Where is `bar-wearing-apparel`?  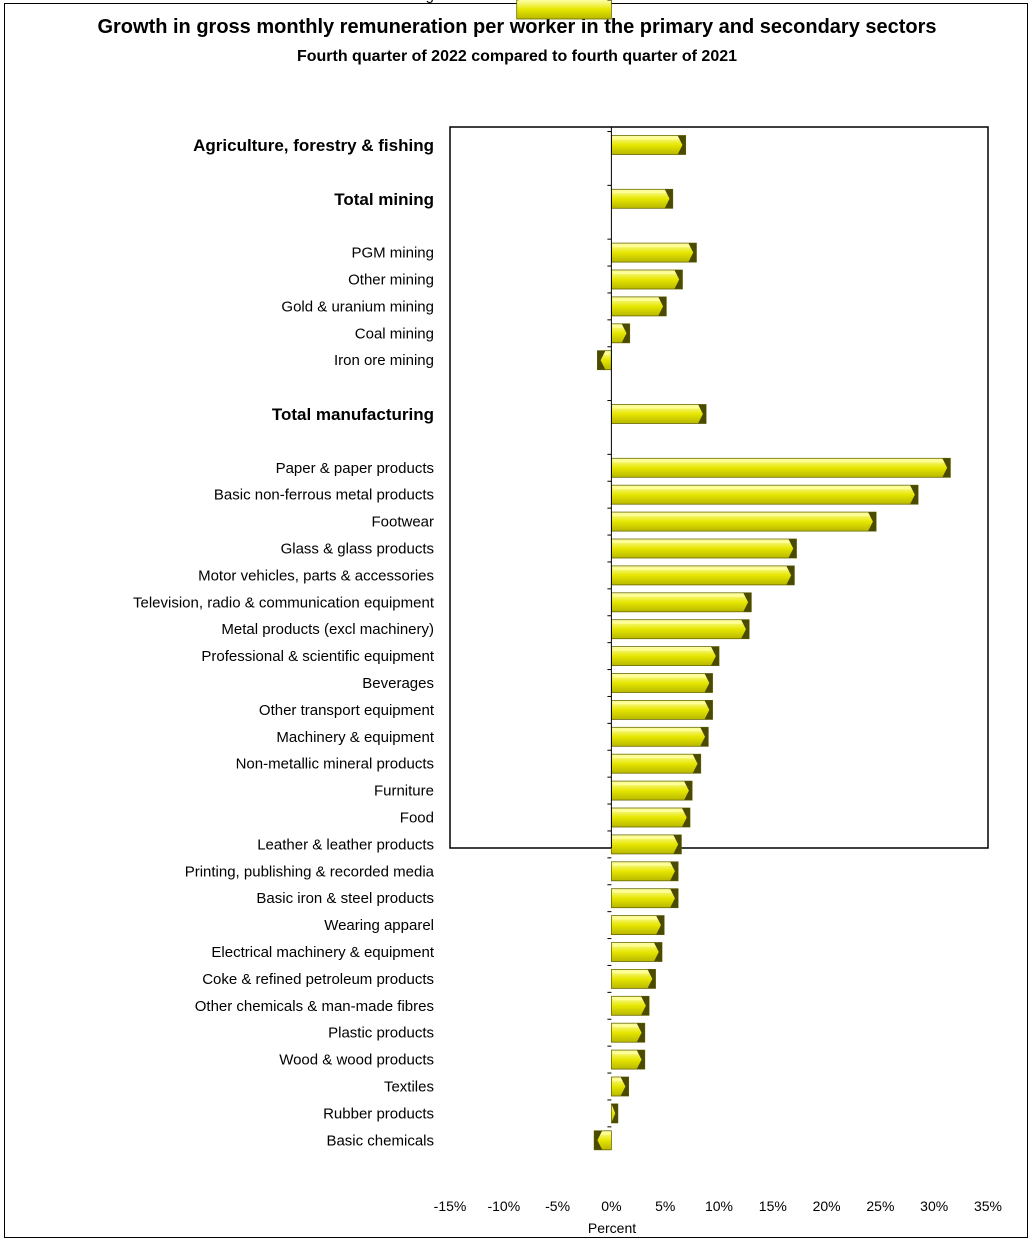
bar-wearing-apparel is located at coordinates (635, 923).